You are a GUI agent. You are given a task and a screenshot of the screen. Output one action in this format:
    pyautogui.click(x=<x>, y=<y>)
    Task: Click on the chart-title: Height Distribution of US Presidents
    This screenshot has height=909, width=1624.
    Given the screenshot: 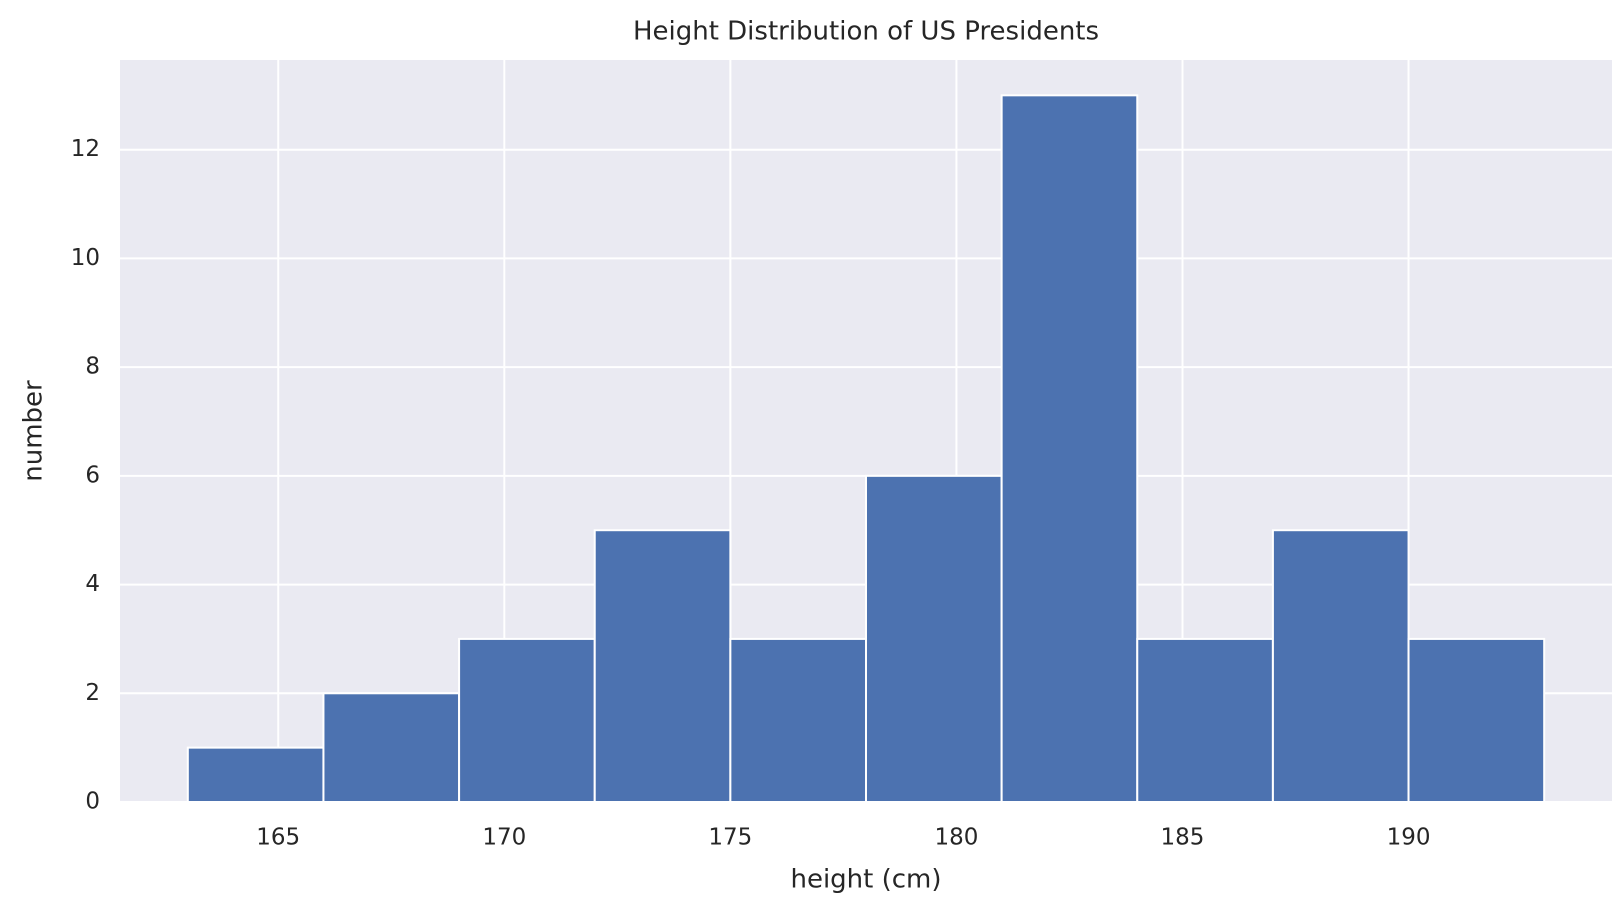 What is the action you would take?
    pyautogui.click(x=866, y=32)
    